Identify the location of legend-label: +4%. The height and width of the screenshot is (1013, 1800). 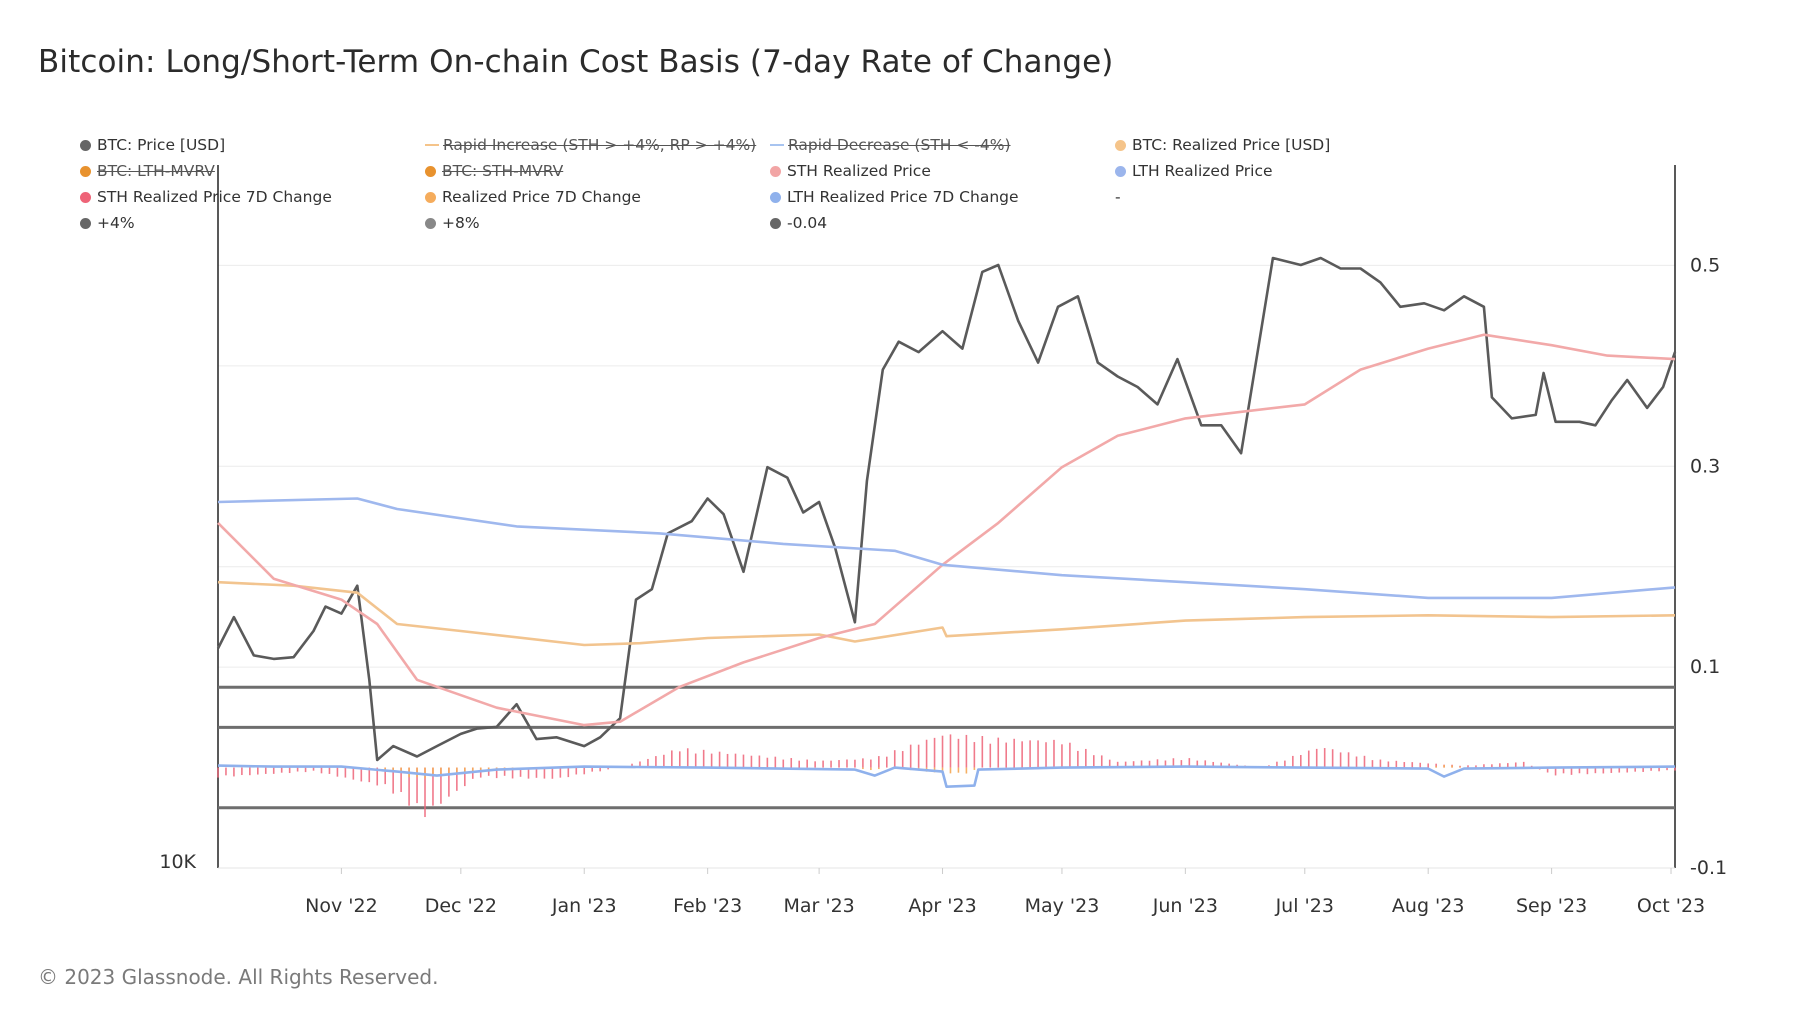
(116, 223).